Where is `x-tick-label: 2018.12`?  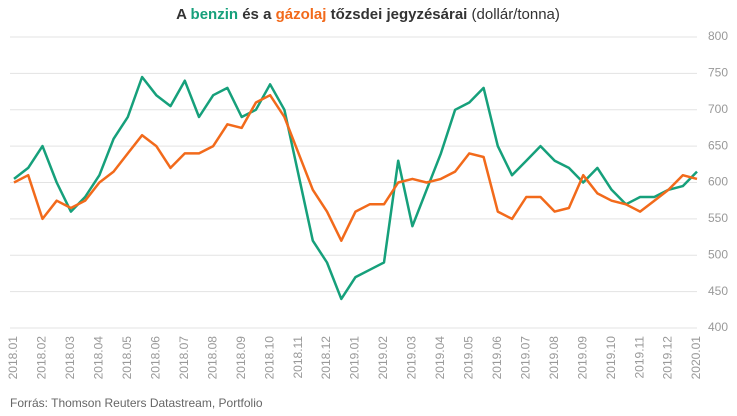
x-tick-label: 2018.12 is located at coordinates (326, 358).